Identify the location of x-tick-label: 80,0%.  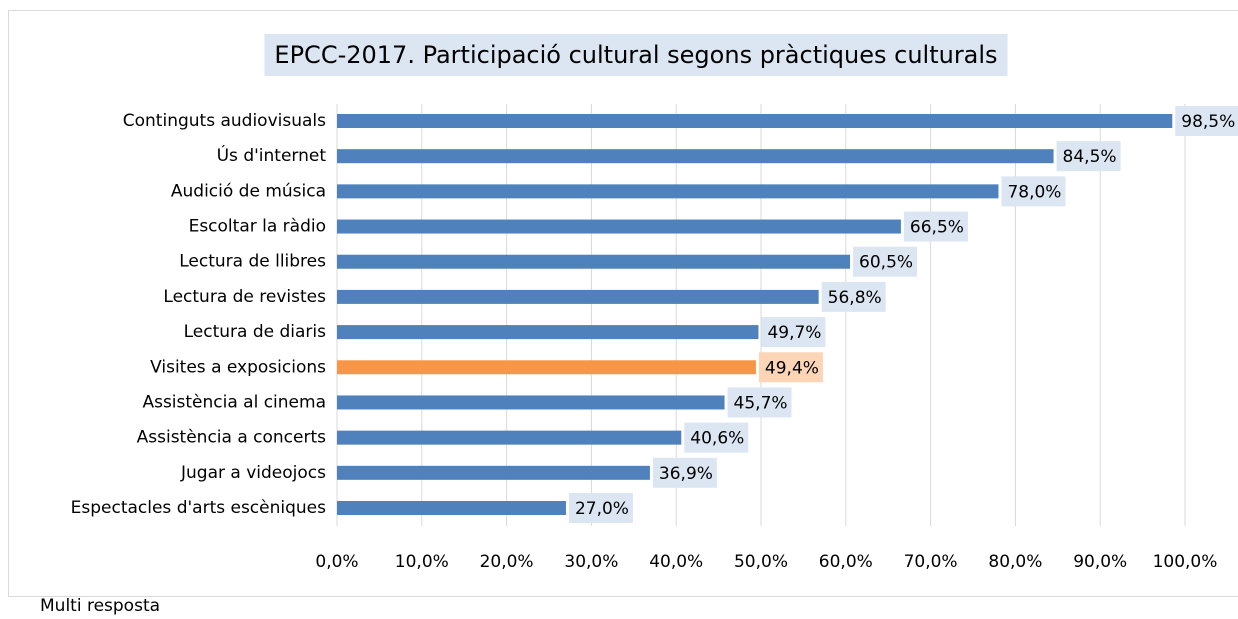
(1015, 562).